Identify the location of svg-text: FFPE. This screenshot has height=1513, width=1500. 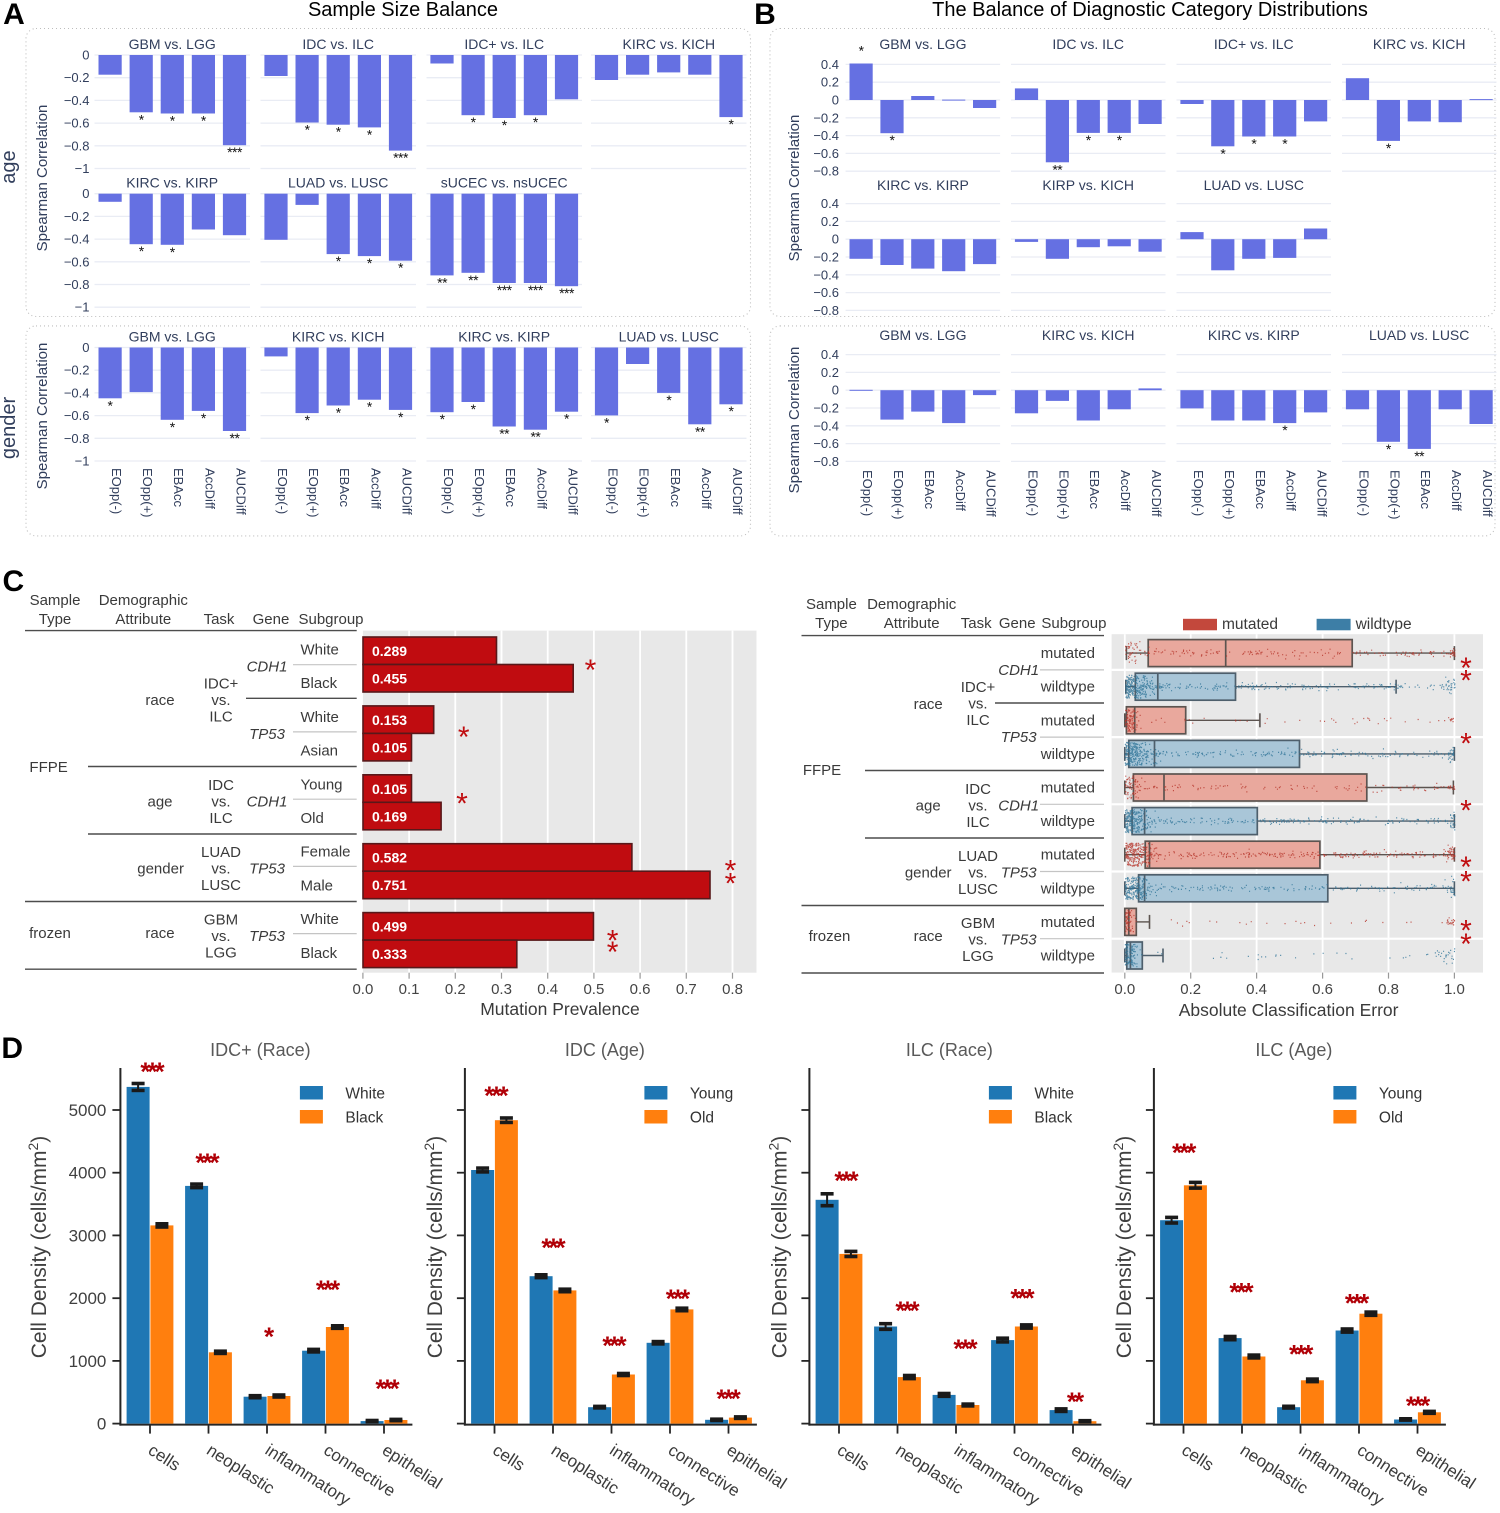
(822, 770).